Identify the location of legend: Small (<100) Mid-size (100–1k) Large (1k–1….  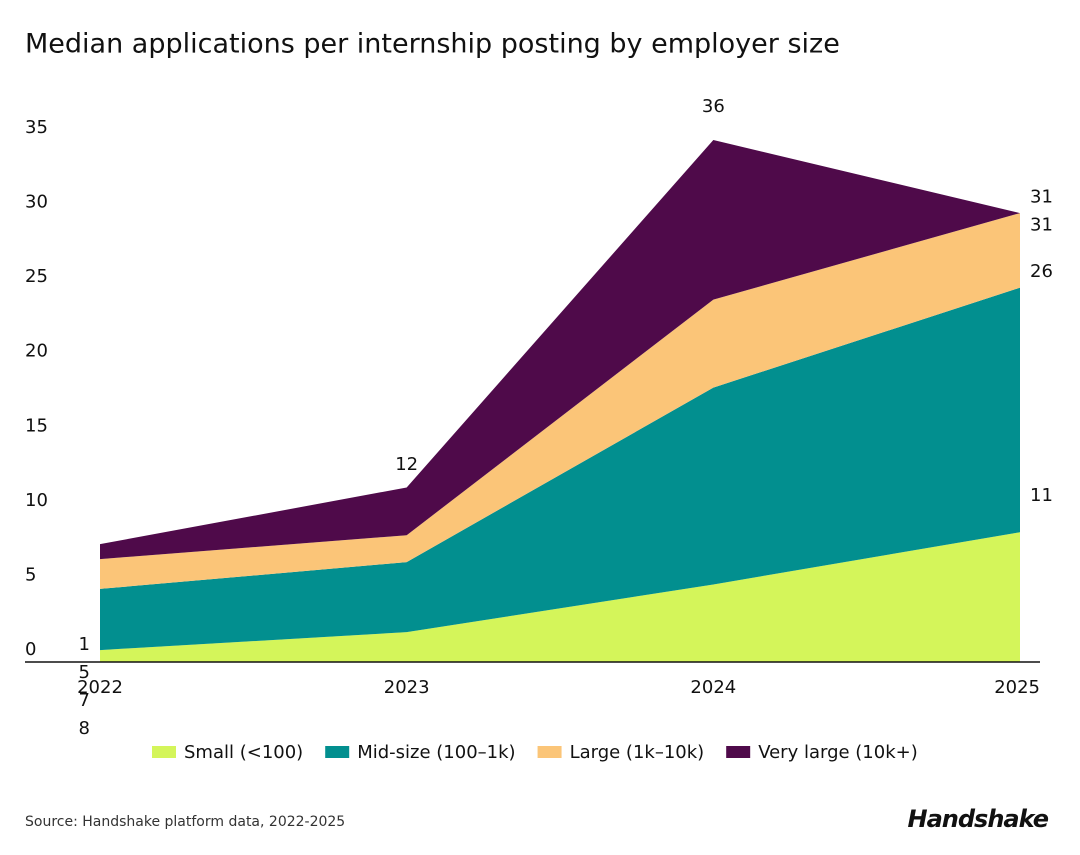
(535, 752).